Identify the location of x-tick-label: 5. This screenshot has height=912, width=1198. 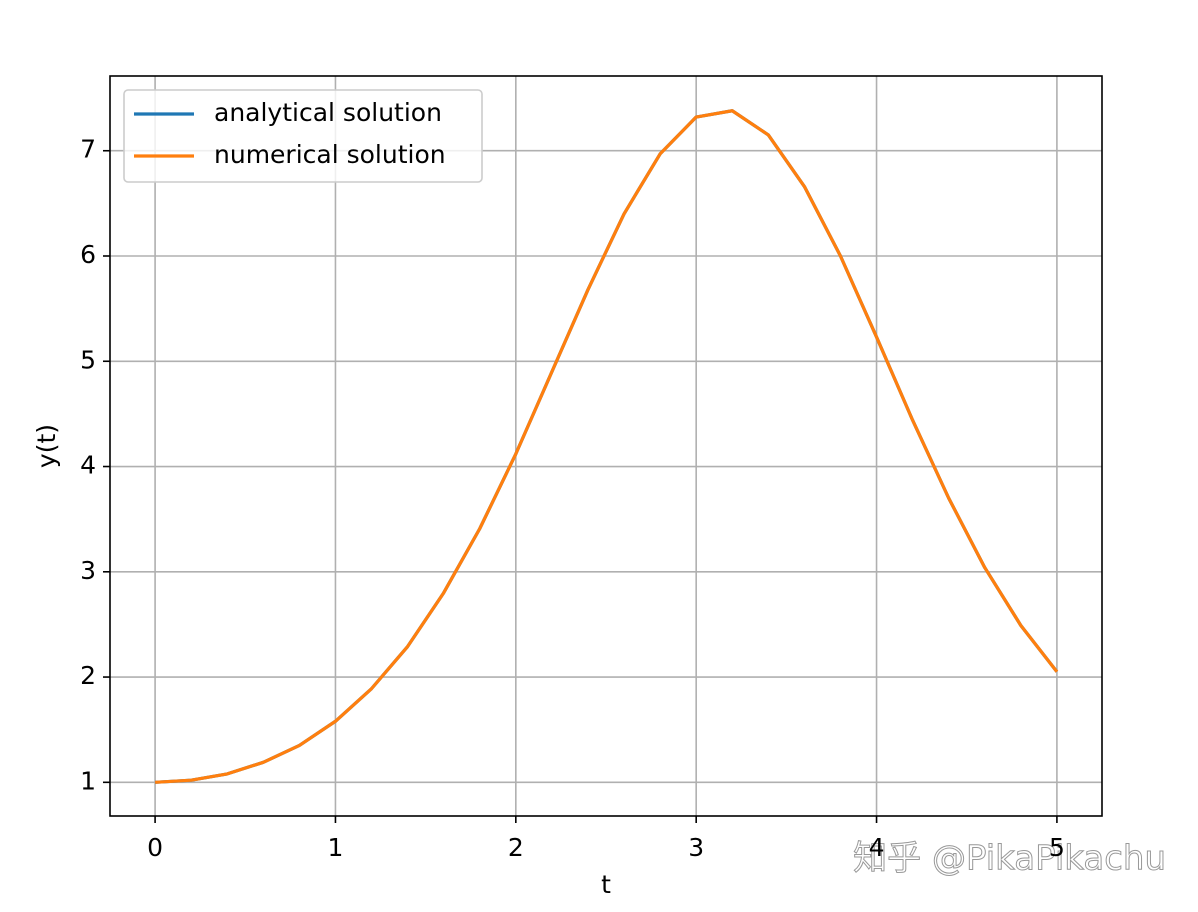
(1057, 847).